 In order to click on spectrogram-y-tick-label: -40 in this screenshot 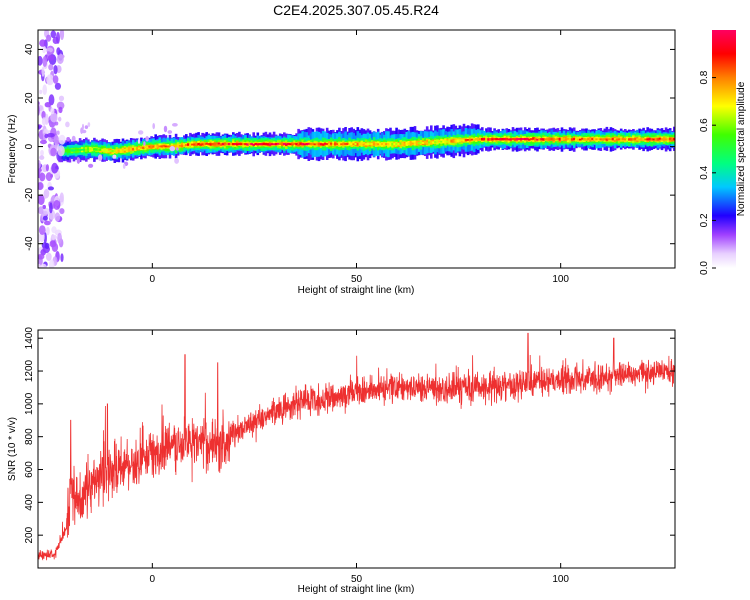, I will do `click(29, 243)`.